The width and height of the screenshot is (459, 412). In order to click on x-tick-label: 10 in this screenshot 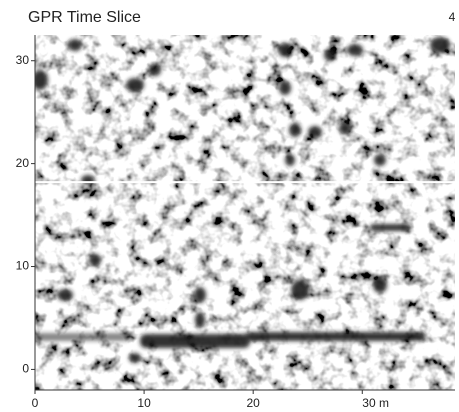, I will do `click(144, 403)`.